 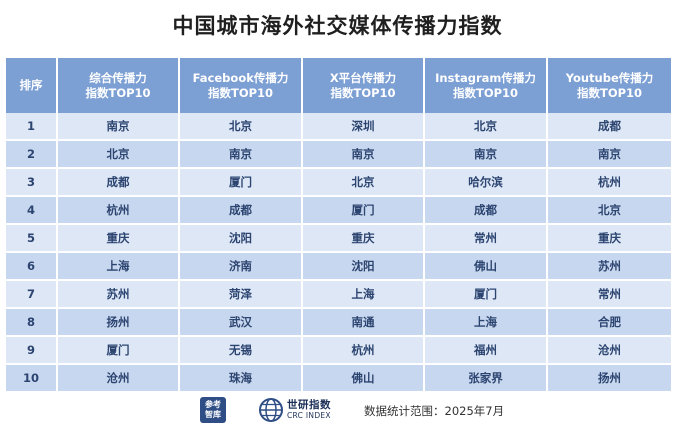 I want to click on logo1-line1: 参考, so click(x=213, y=404).